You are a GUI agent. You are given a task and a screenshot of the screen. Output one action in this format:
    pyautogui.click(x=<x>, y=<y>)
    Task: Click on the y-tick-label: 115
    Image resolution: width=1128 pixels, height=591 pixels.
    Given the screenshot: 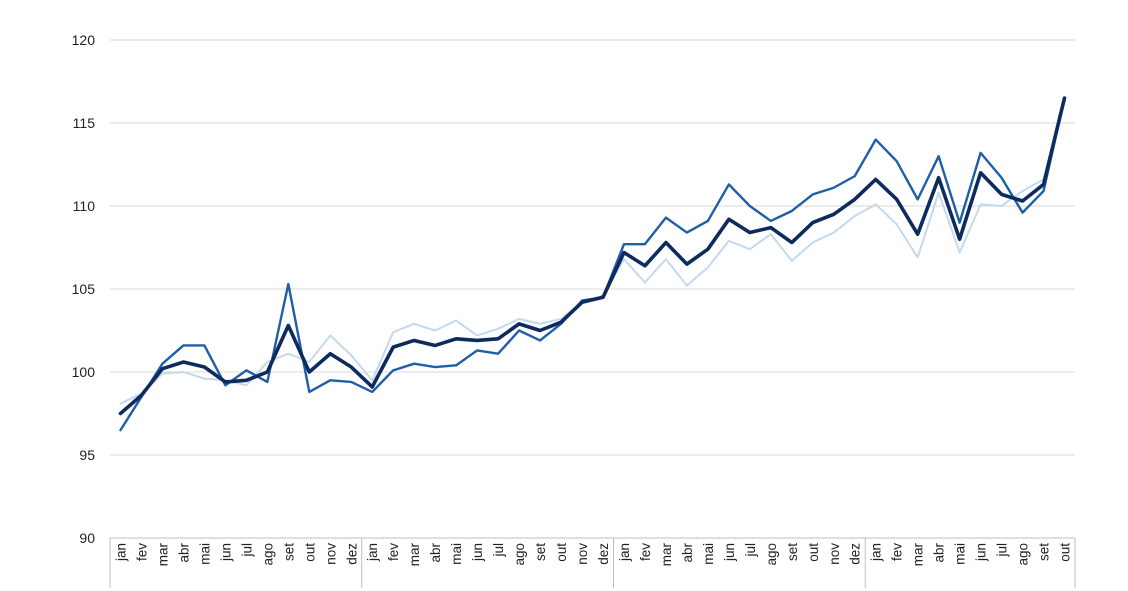 What is the action you would take?
    pyautogui.click(x=84, y=123)
    